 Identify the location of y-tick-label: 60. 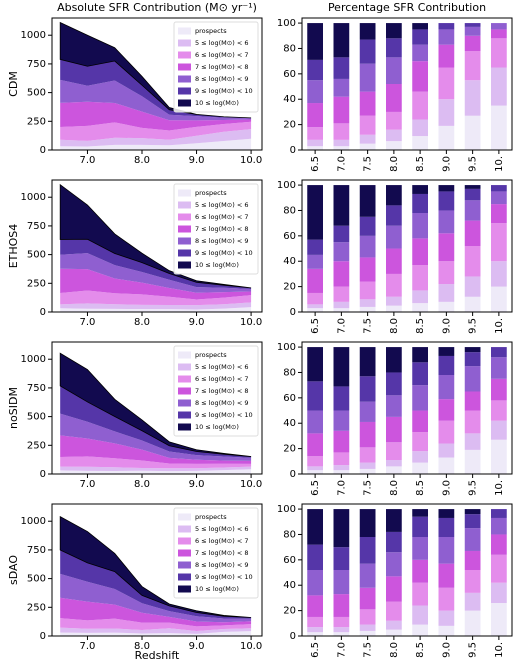
(289, 398).